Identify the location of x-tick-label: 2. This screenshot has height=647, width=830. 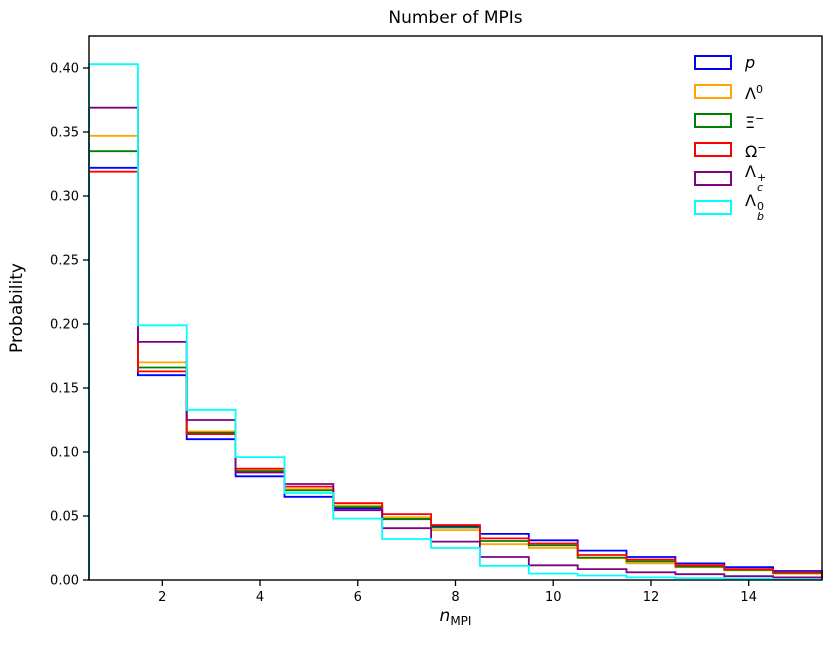
(162, 597).